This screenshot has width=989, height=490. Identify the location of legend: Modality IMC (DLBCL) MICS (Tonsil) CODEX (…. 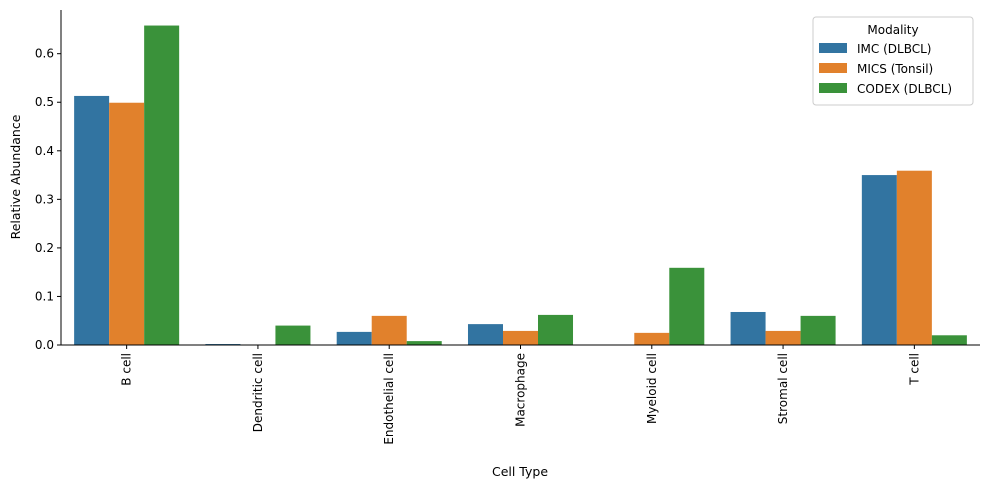
(893, 61).